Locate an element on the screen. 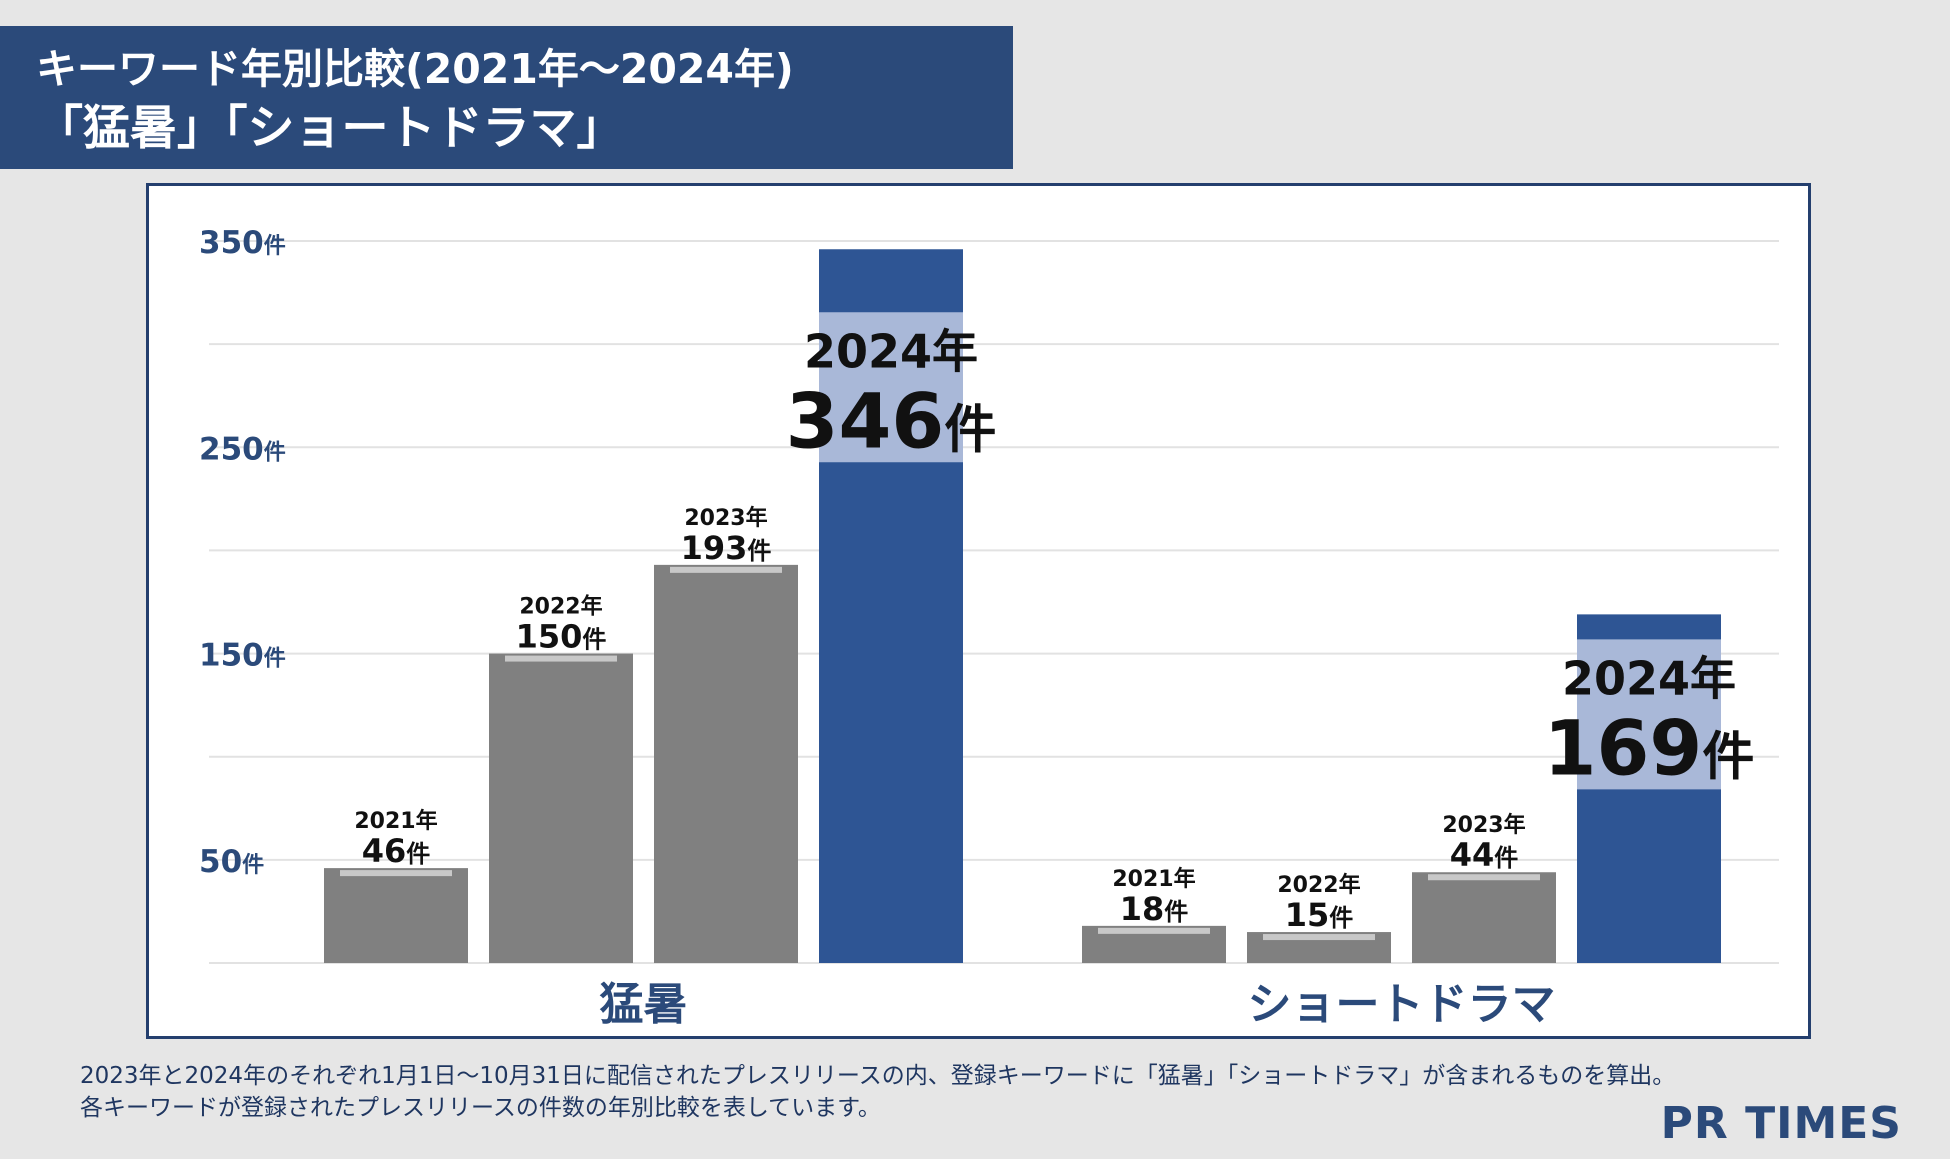 The image size is (1950, 1159). pr-times-logo: PR TIMES is located at coordinates (1781, 1123).